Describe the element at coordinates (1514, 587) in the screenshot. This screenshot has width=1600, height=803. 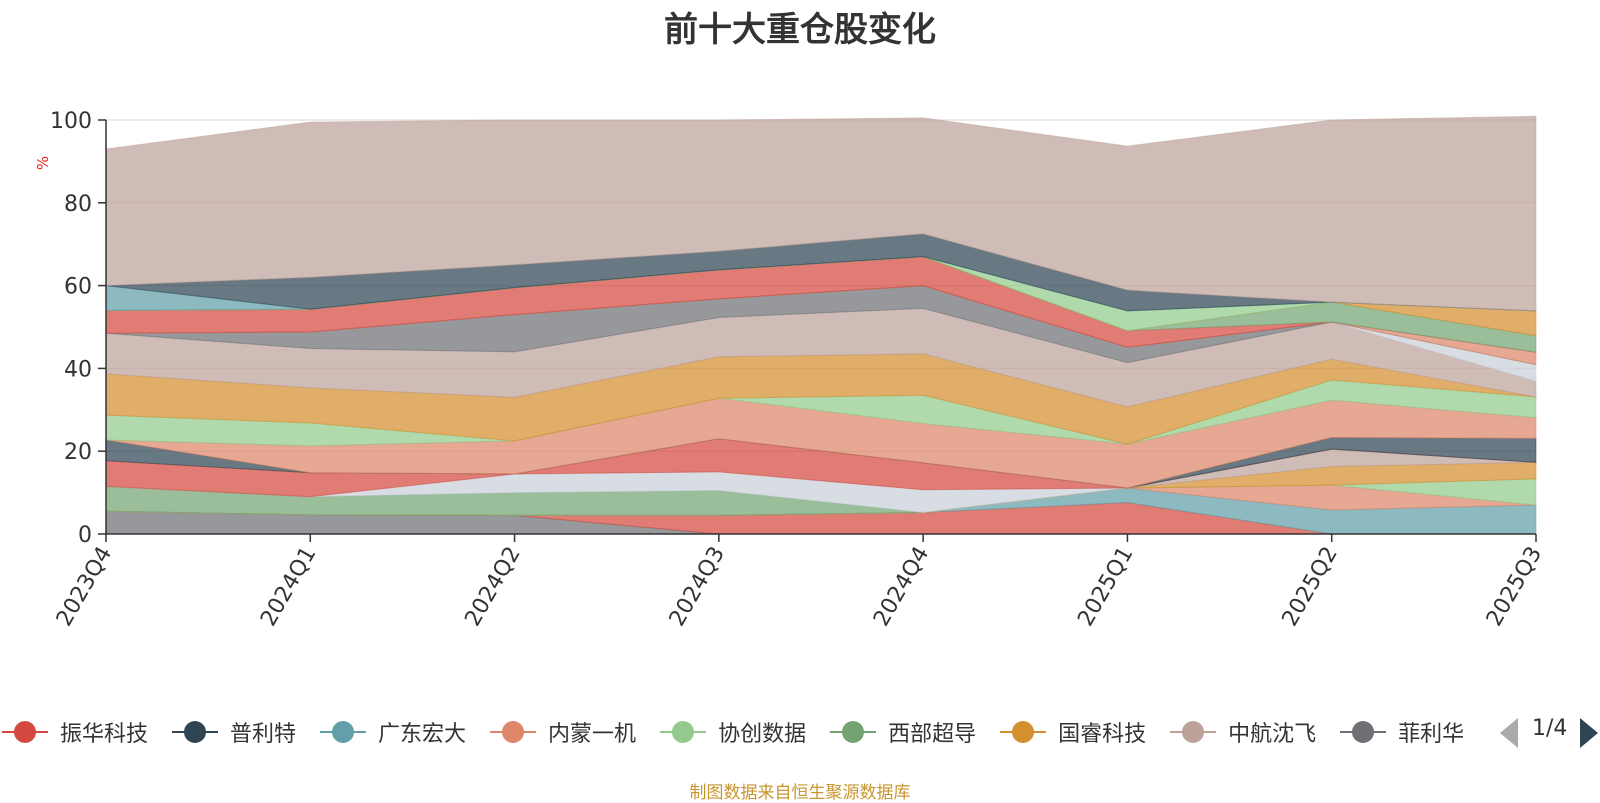
I see `x-tick-label: 2025Q3` at that location.